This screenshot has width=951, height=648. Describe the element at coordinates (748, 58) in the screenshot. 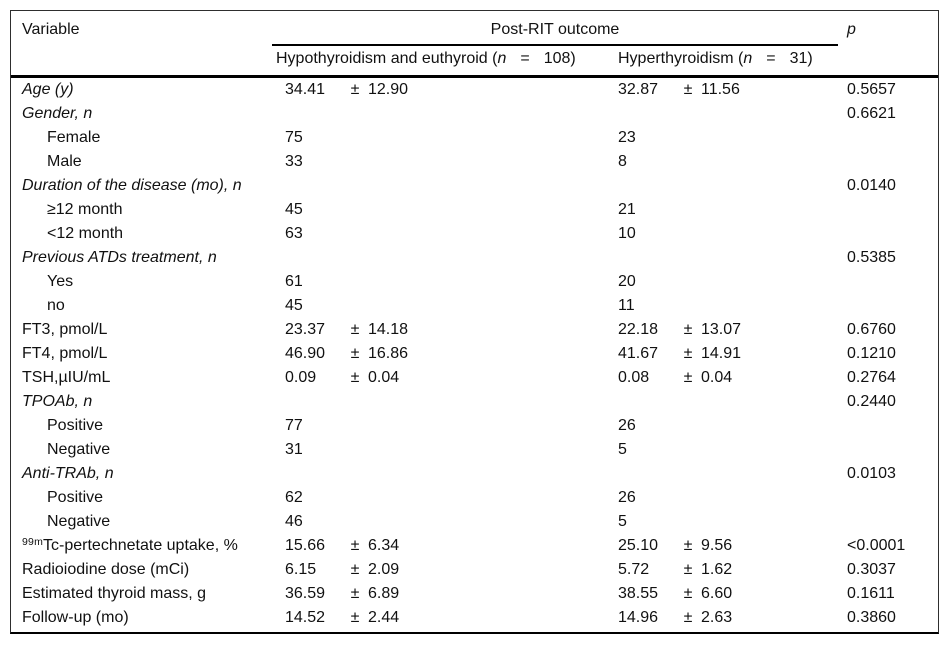

I see `group2-n-symbol: n` at that location.